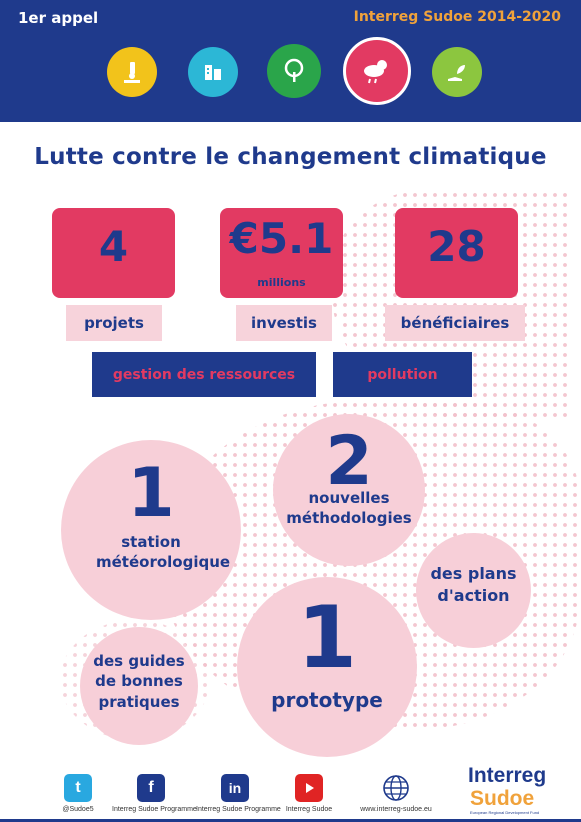  Describe the element at coordinates (505, 812) in the screenshot. I see `interreg-logo-line3: European Regional Development Fund` at that location.